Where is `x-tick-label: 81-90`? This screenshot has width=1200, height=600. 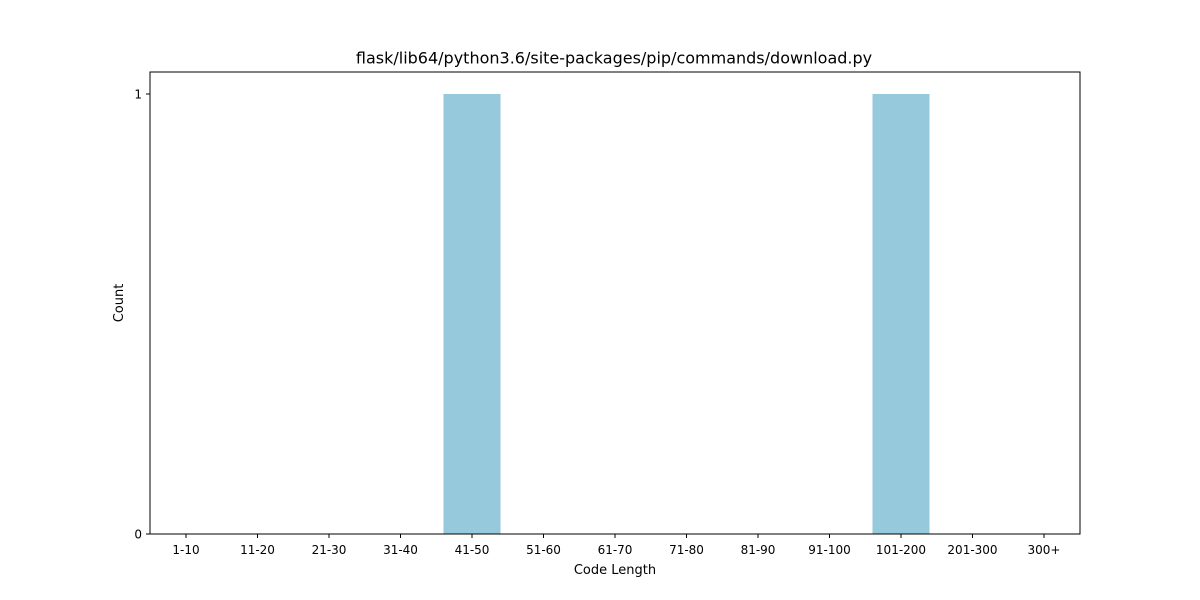 x-tick-label: 81-90 is located at coordinates (758, 550).